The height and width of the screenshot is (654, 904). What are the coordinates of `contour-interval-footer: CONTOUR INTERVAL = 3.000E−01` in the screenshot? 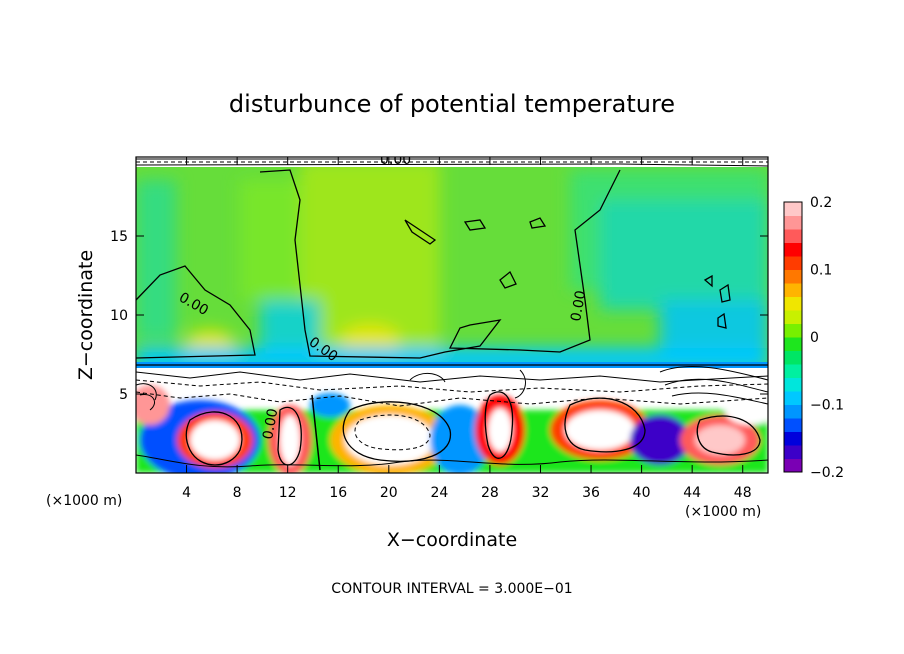 It's located at (451, 589).